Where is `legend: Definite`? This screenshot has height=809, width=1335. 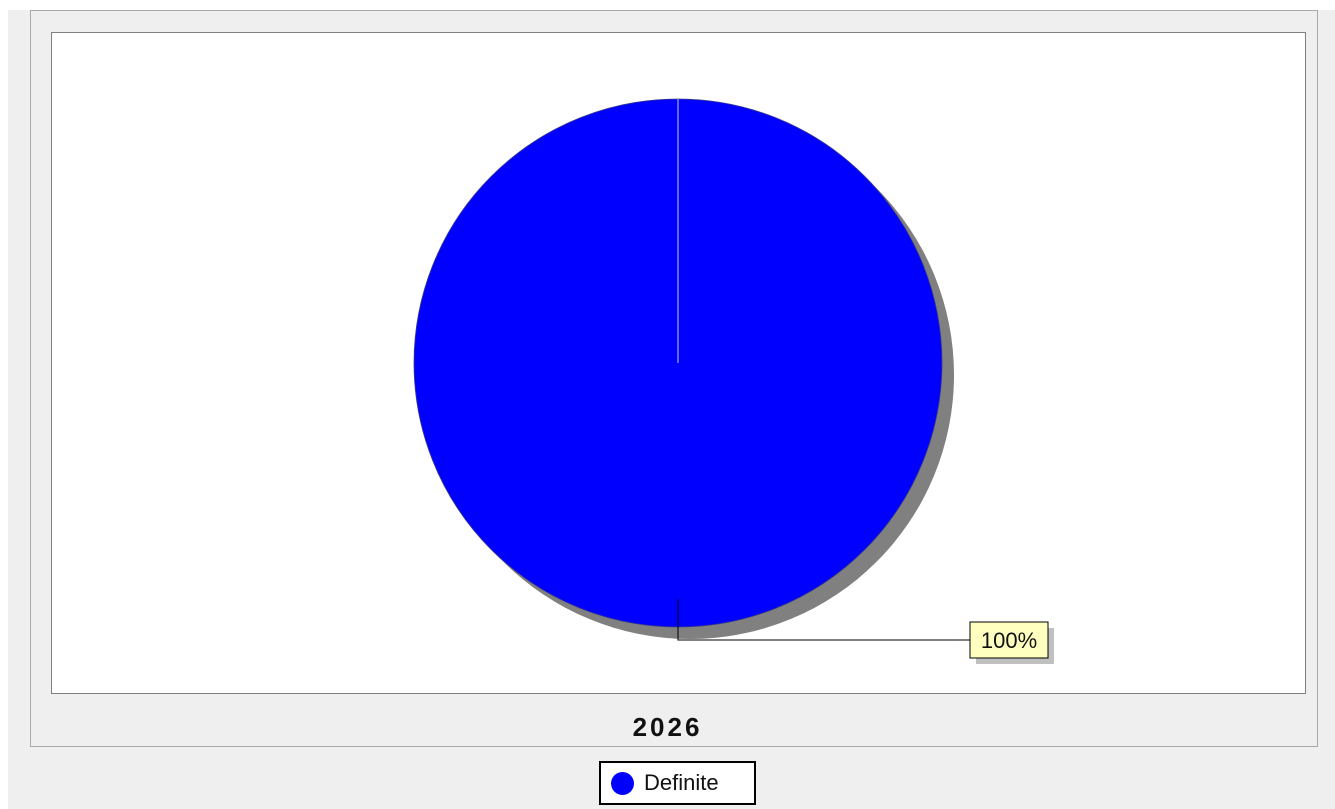
legend: Definite is located at coordinates (677, 783).